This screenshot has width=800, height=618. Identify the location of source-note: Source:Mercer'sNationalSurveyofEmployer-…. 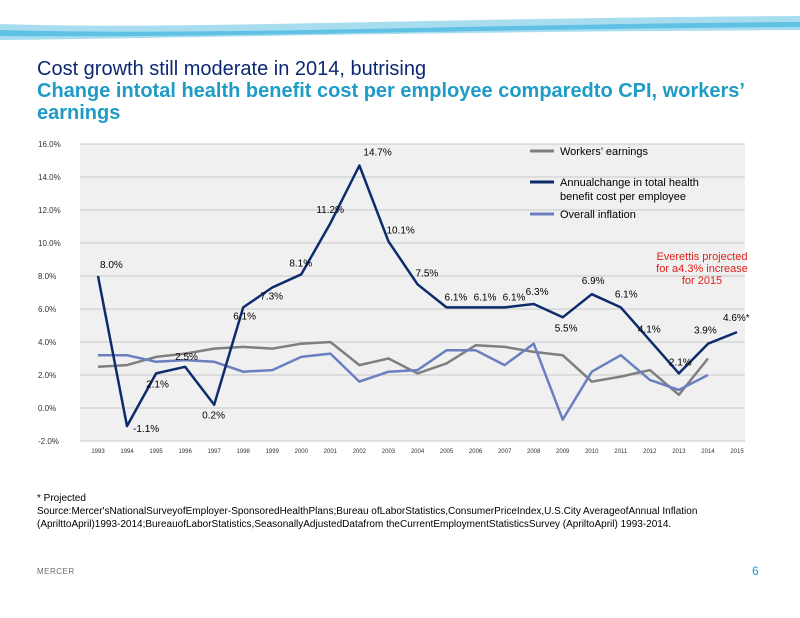
(367, 518).